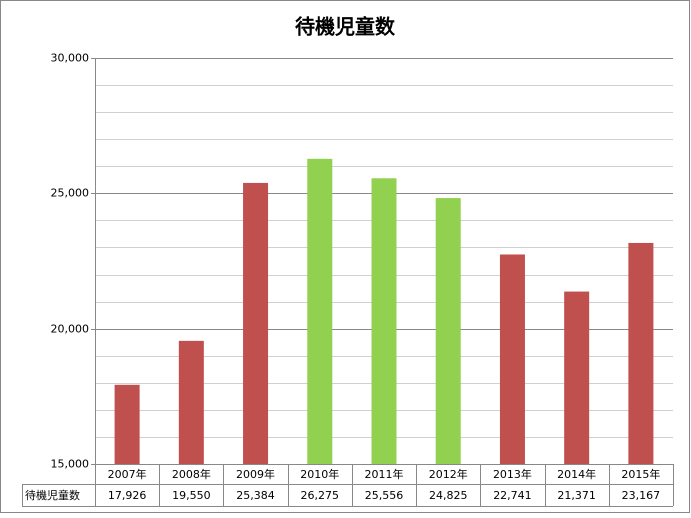  What do you see at coordinates (384, 495) in the screenshot?
I see `table-value: 25,556` at bounding box center [384, 495].